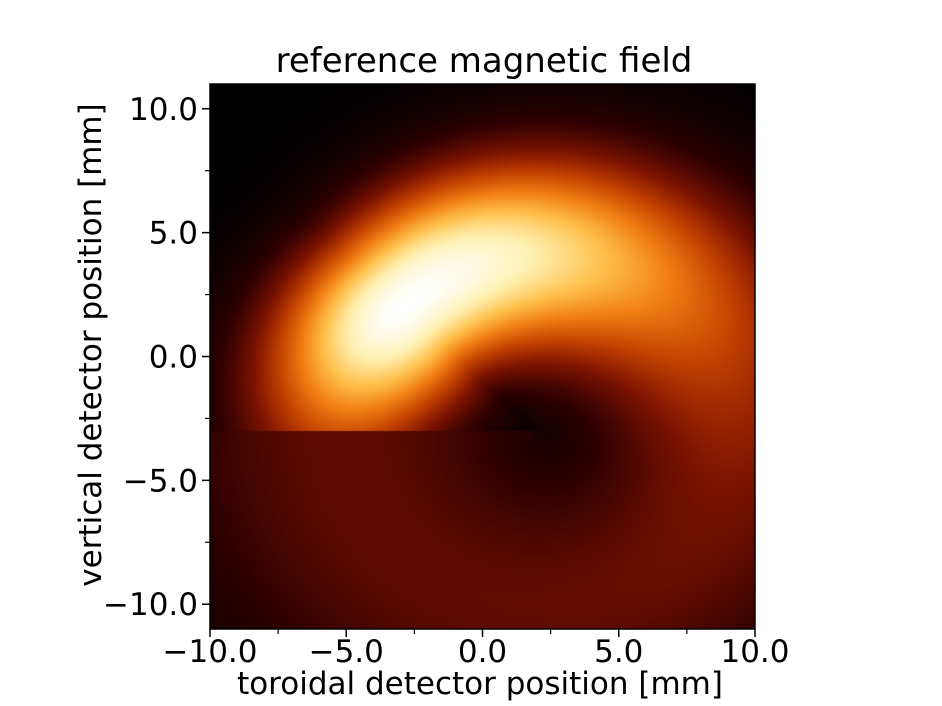 The height and width of the screenshot is (706, 942). Describe the element at coordinates (160, 481) in the screenshot. I see `y-tick-label: −5.0` at that location.